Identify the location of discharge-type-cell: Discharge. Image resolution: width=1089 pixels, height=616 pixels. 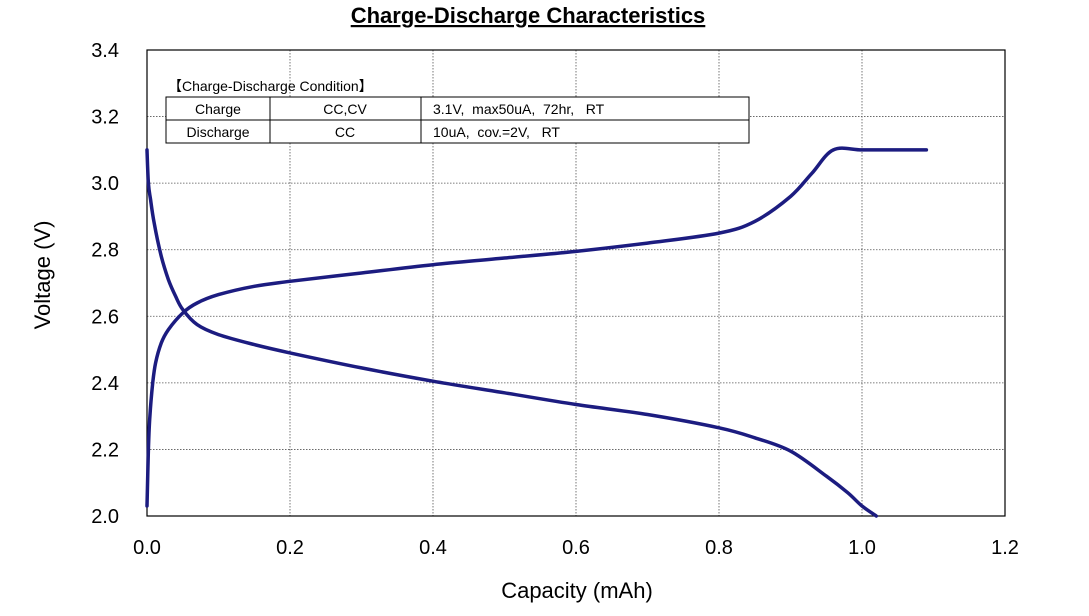
(217, 132).